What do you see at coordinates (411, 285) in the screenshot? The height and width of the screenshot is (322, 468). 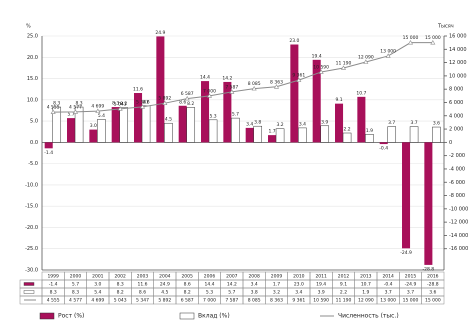 I see `table-value: -24.9` at bounding box center [411, 285].